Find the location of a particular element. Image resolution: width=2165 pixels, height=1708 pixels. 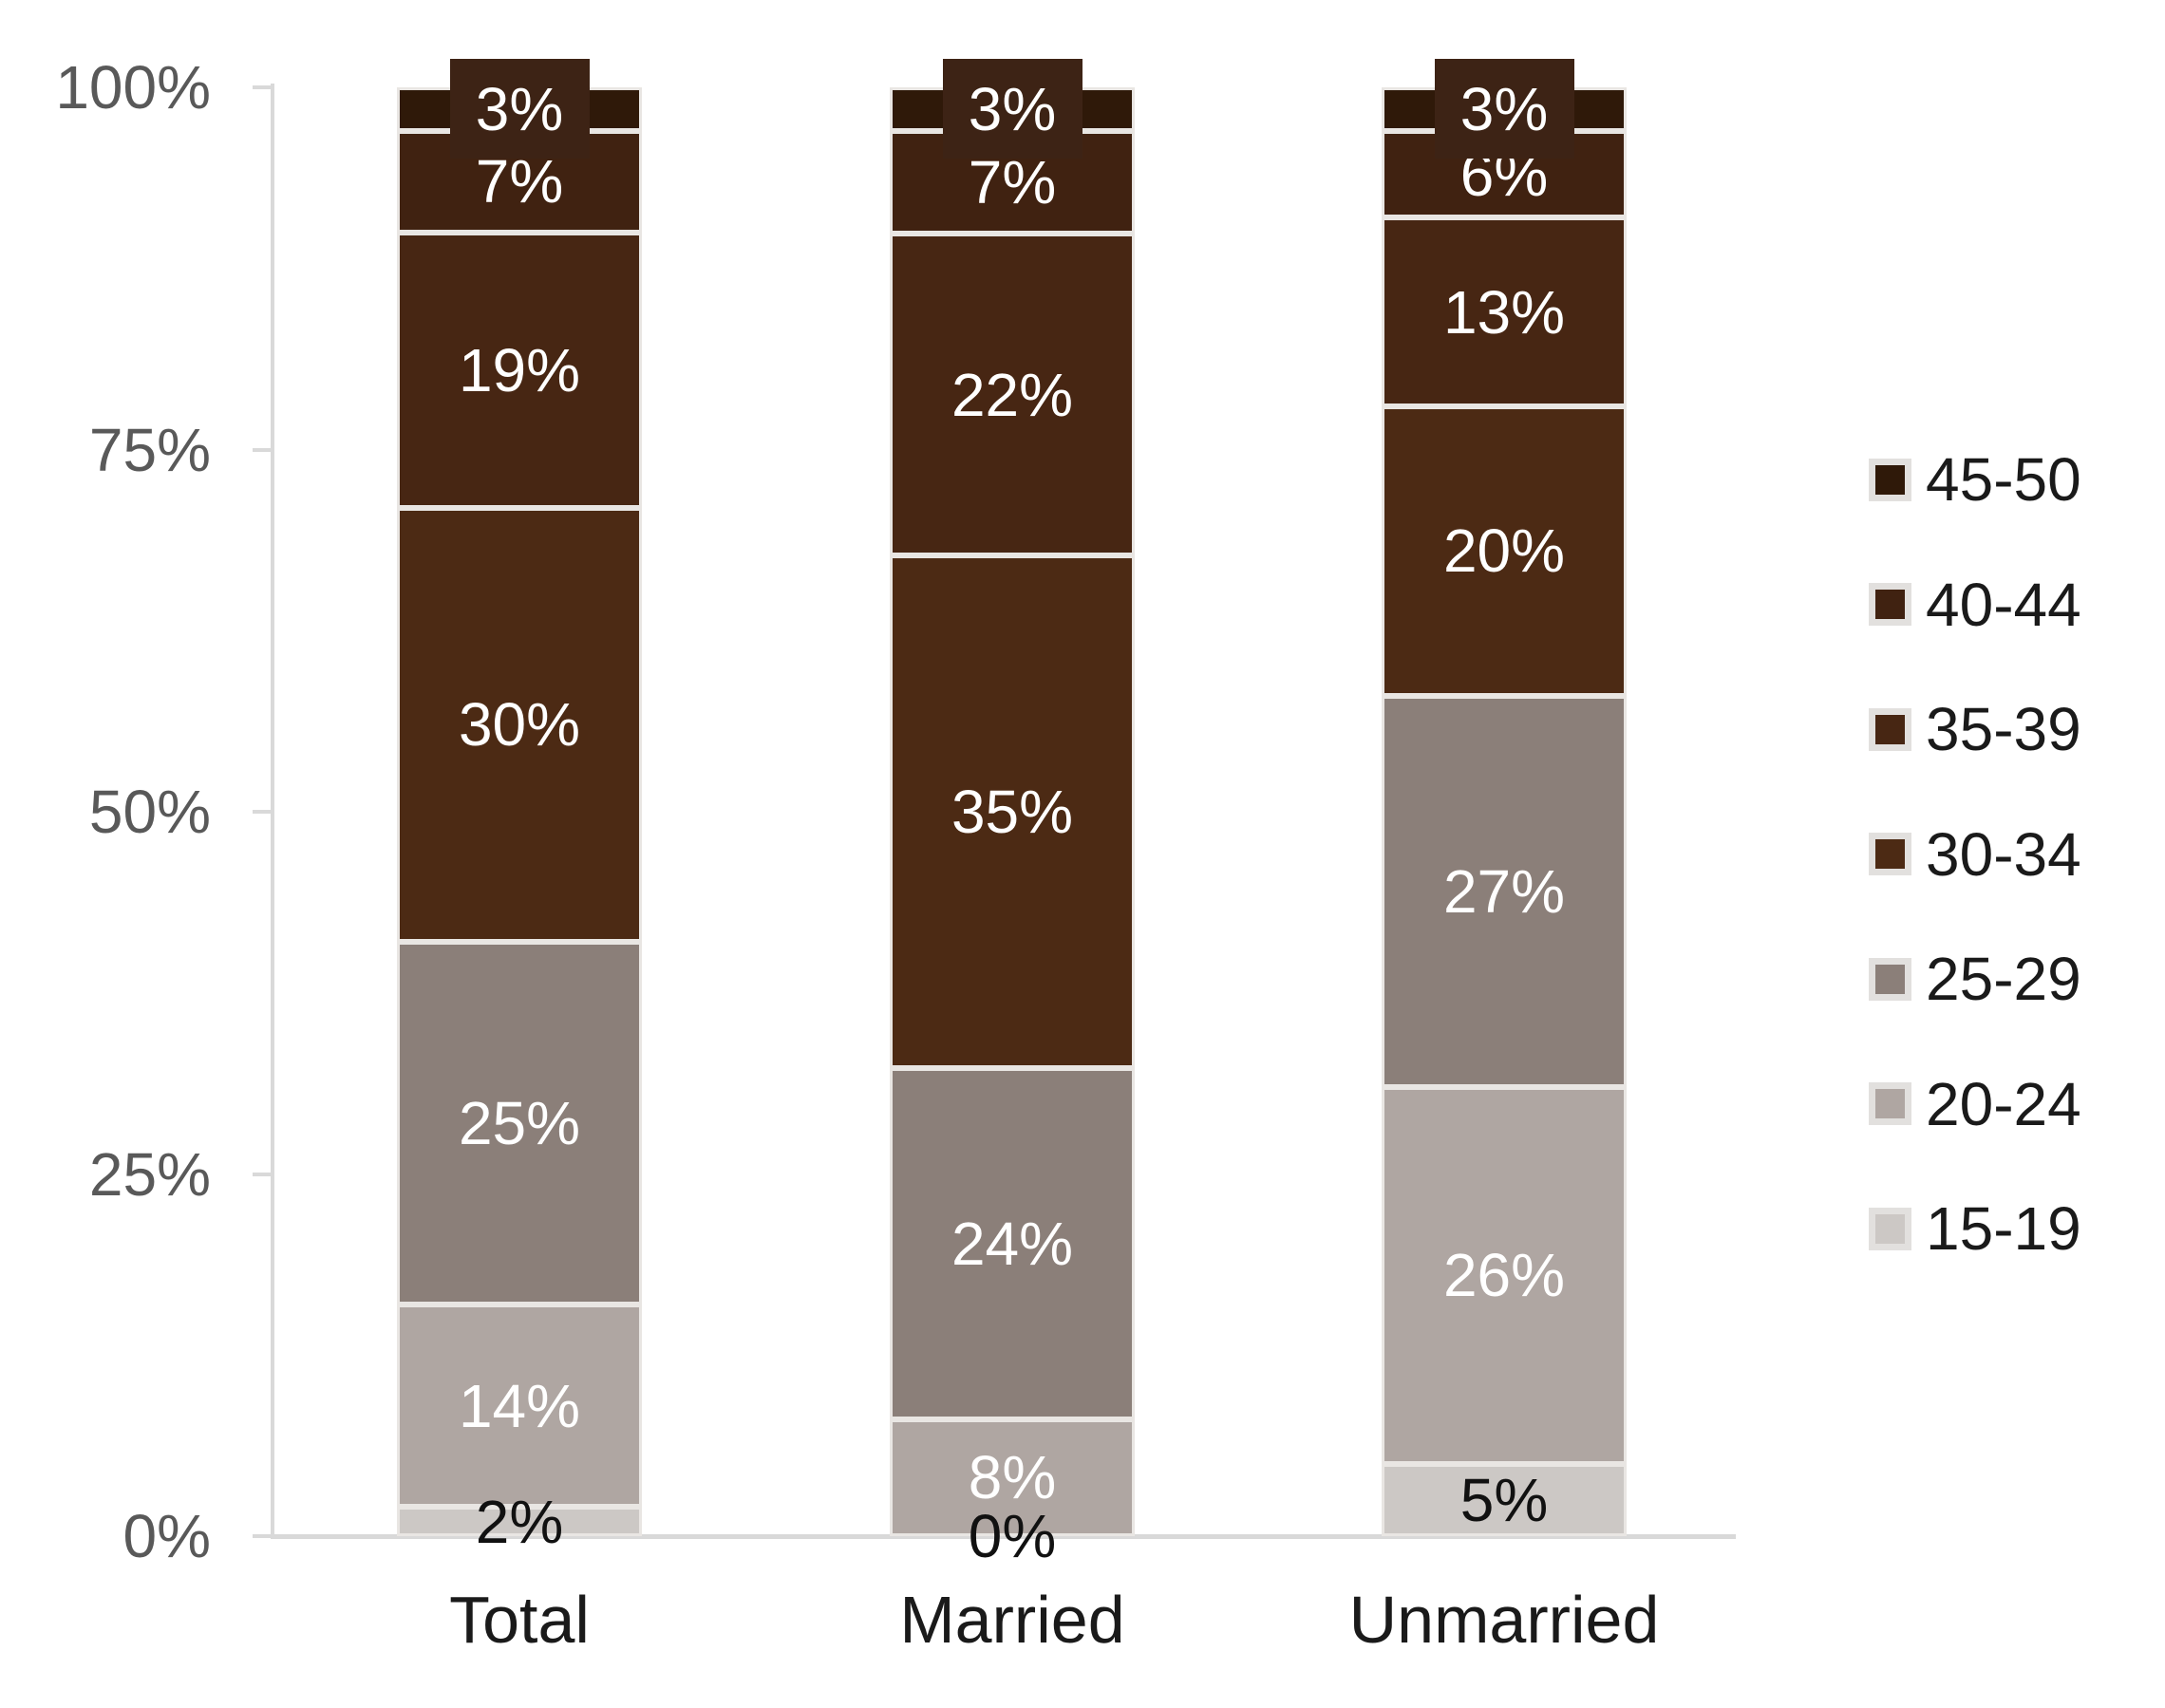

data-label-25-29: 27% is located at coordinates (1504, 891).